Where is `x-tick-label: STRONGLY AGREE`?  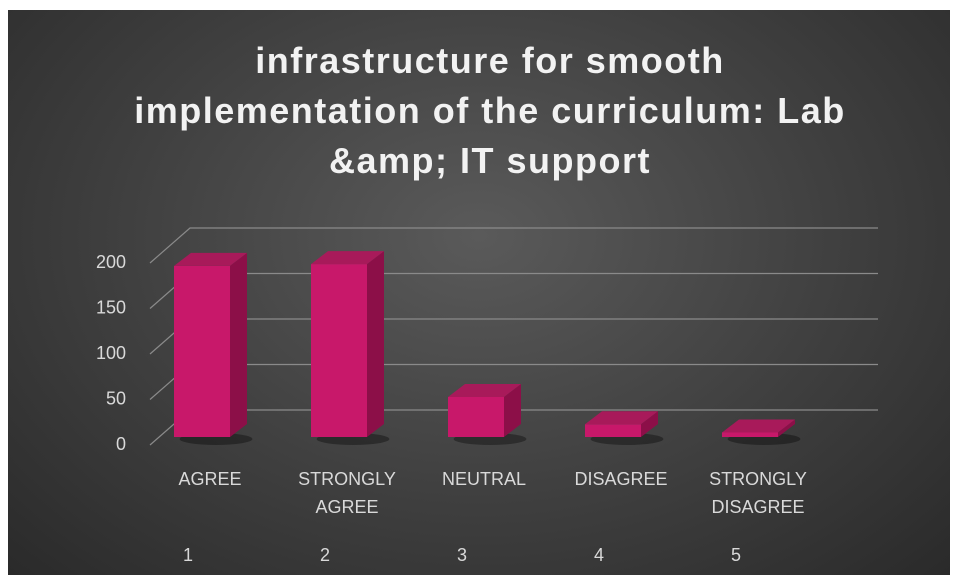
x-tick-label: STRONGLY AGREE is located at coordinates (347, 493).